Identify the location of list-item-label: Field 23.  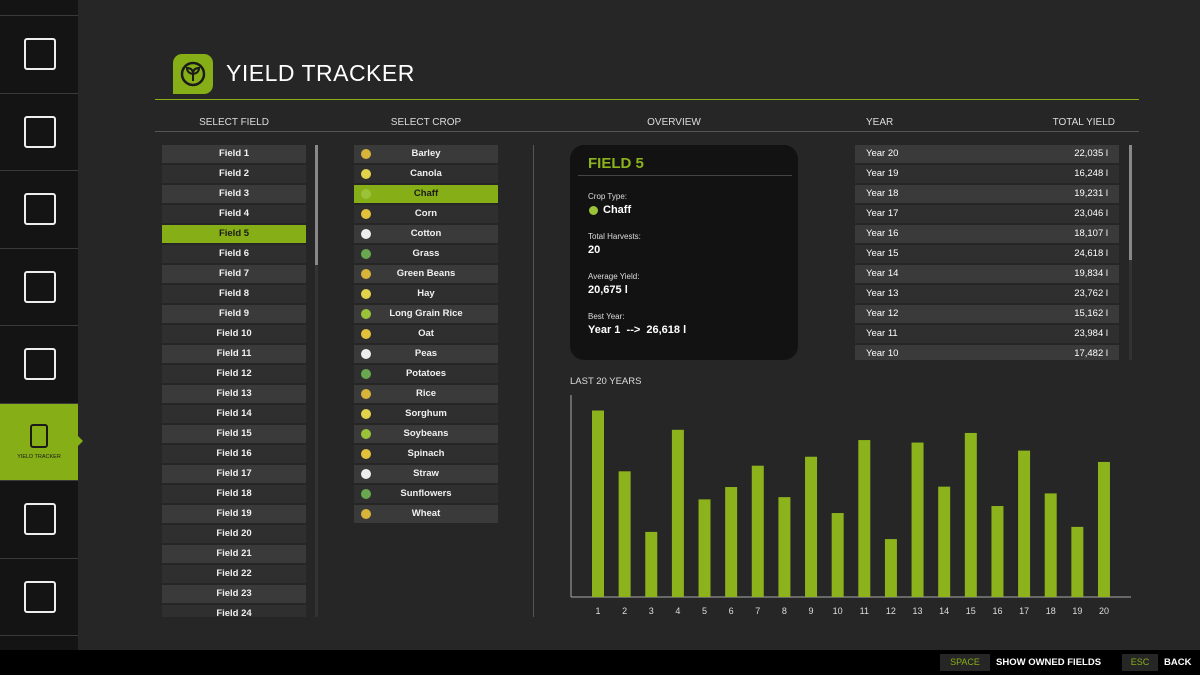
(234, 593).